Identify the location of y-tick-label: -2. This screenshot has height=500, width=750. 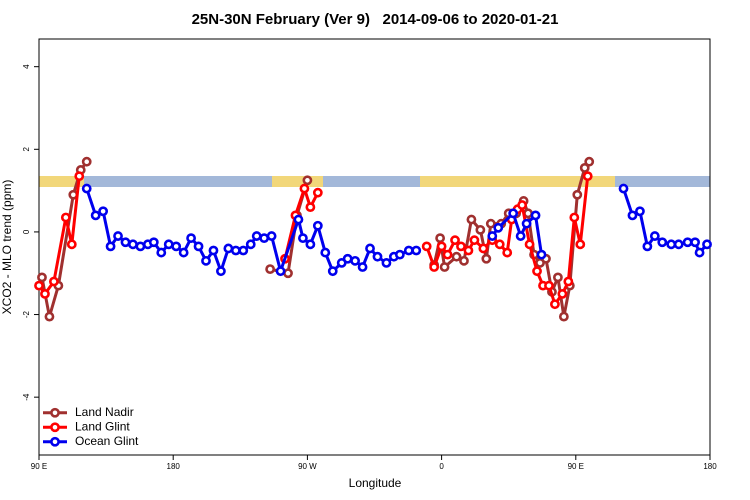
(26, 314).